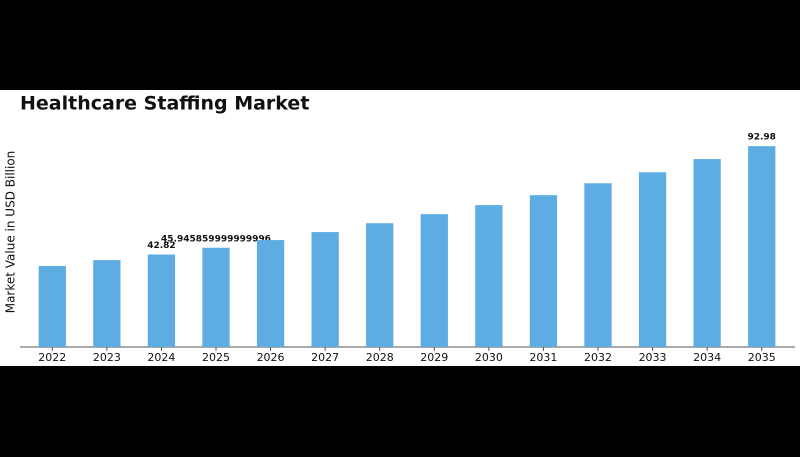 This screenshot has width=800, height=457. What do you see at coordinates (161, 246) in the screenshot?
I see `value-label: 42.82` at bounding box center [161, 246].